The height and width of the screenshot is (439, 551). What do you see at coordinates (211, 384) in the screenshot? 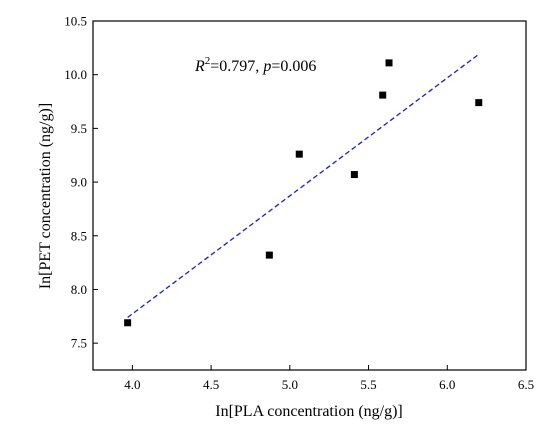
I see `x-tick-label: 4.5` at bounding box center [211, 384].